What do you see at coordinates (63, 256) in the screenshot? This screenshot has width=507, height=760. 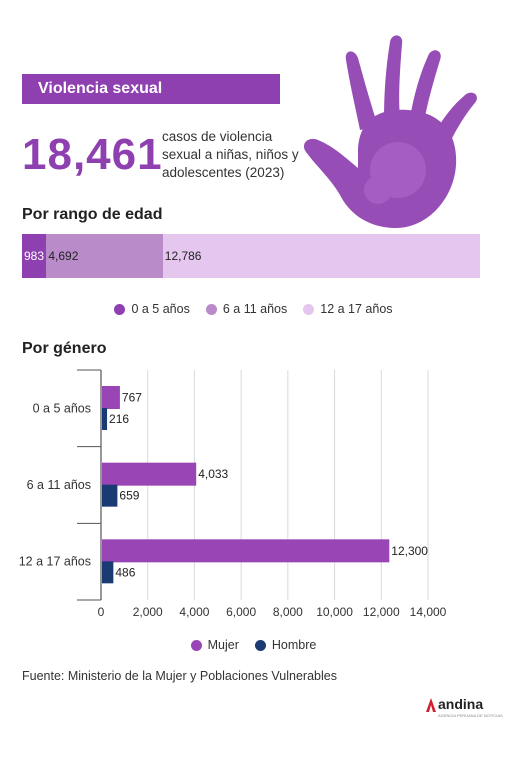 I see `age-value-6-11: 4,692` at bounding box center [63, 256].